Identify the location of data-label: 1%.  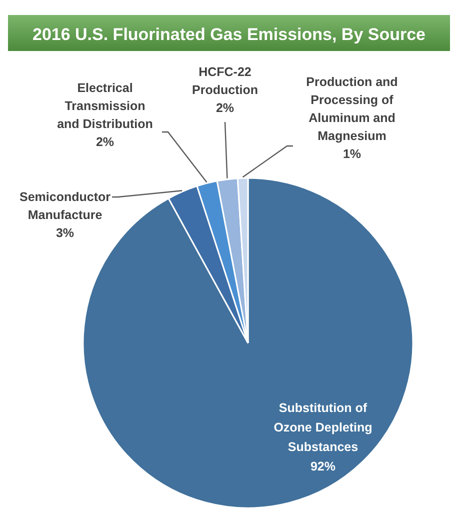
(352, 154).